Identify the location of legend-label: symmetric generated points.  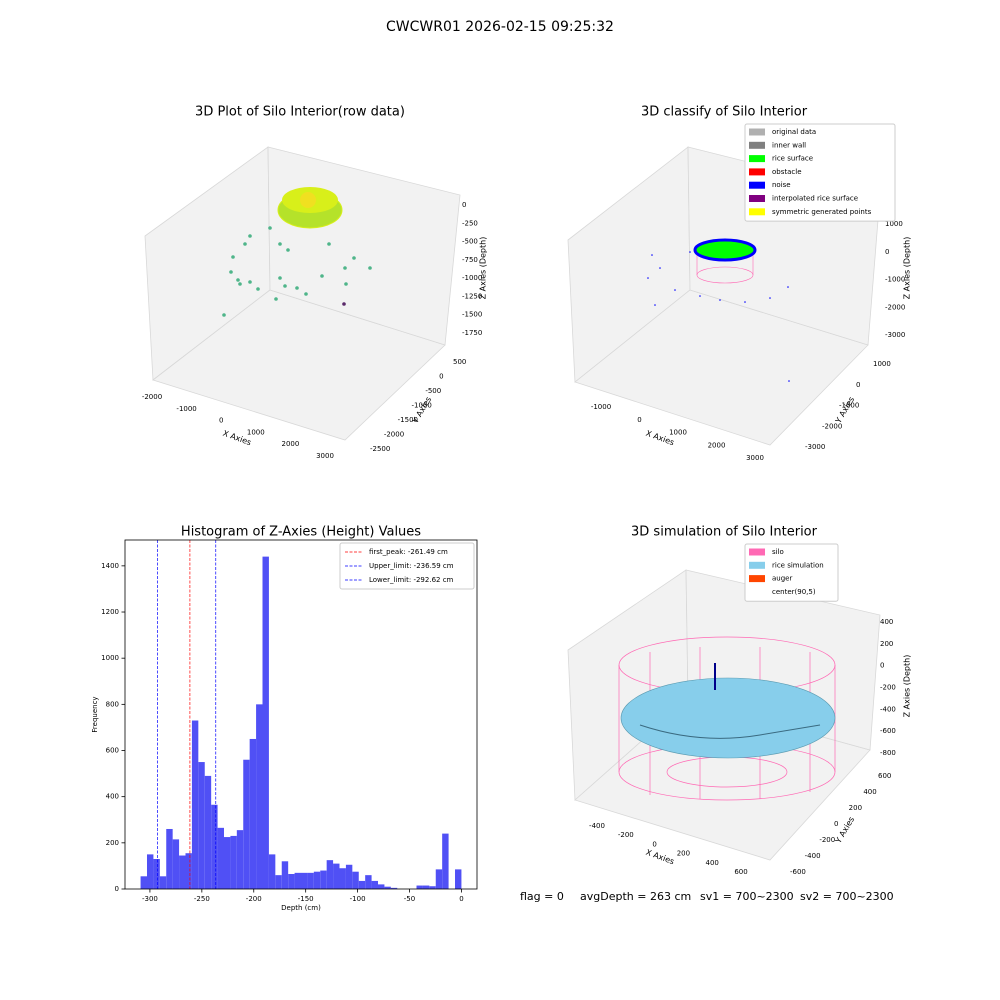
(822, 212).